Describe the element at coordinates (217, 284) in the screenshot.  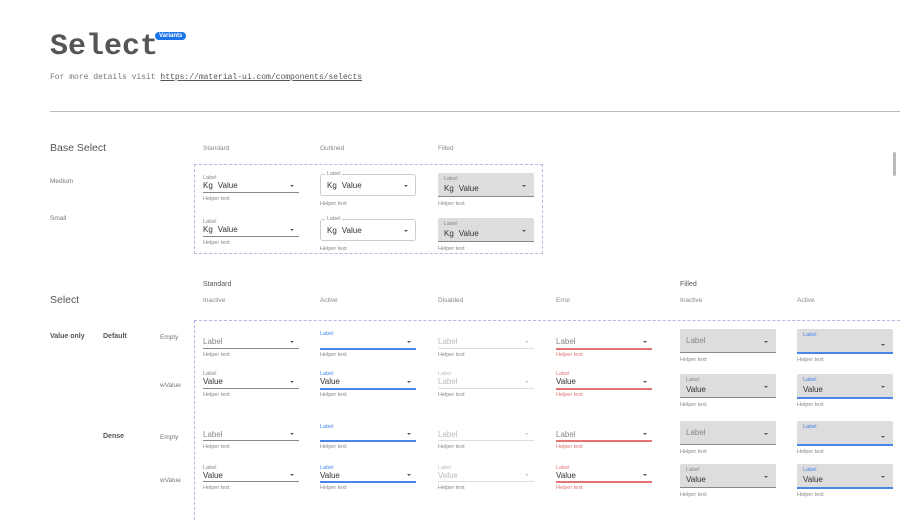
I see `group-standard: Standard` at that location.